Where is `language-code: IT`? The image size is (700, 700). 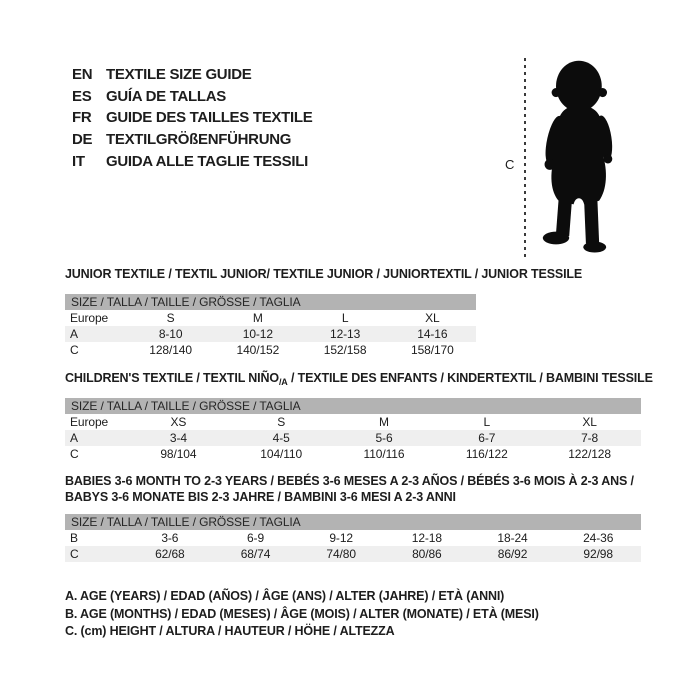
language-code: IT is located at coordinates (78, 161).